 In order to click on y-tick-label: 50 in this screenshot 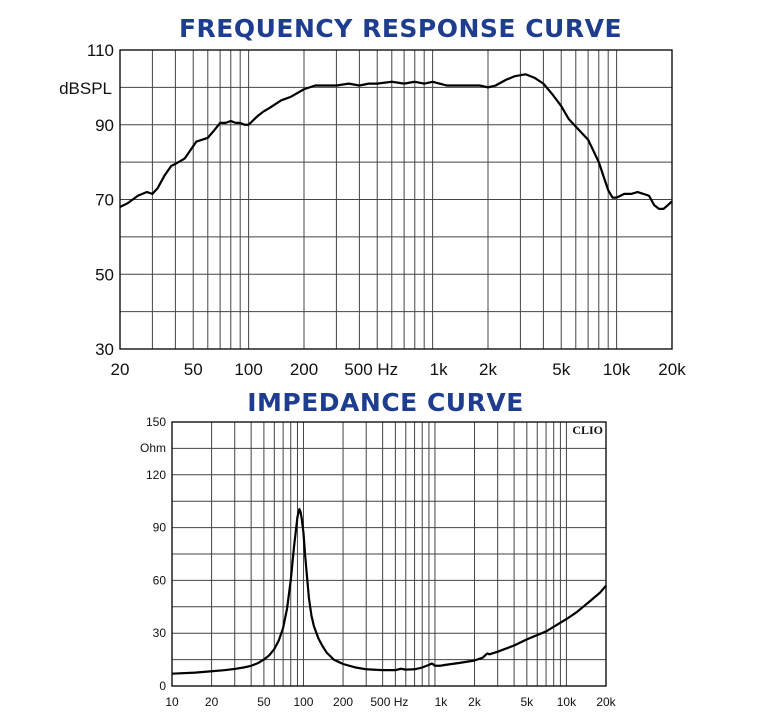, I will do `click(104, 274)`.